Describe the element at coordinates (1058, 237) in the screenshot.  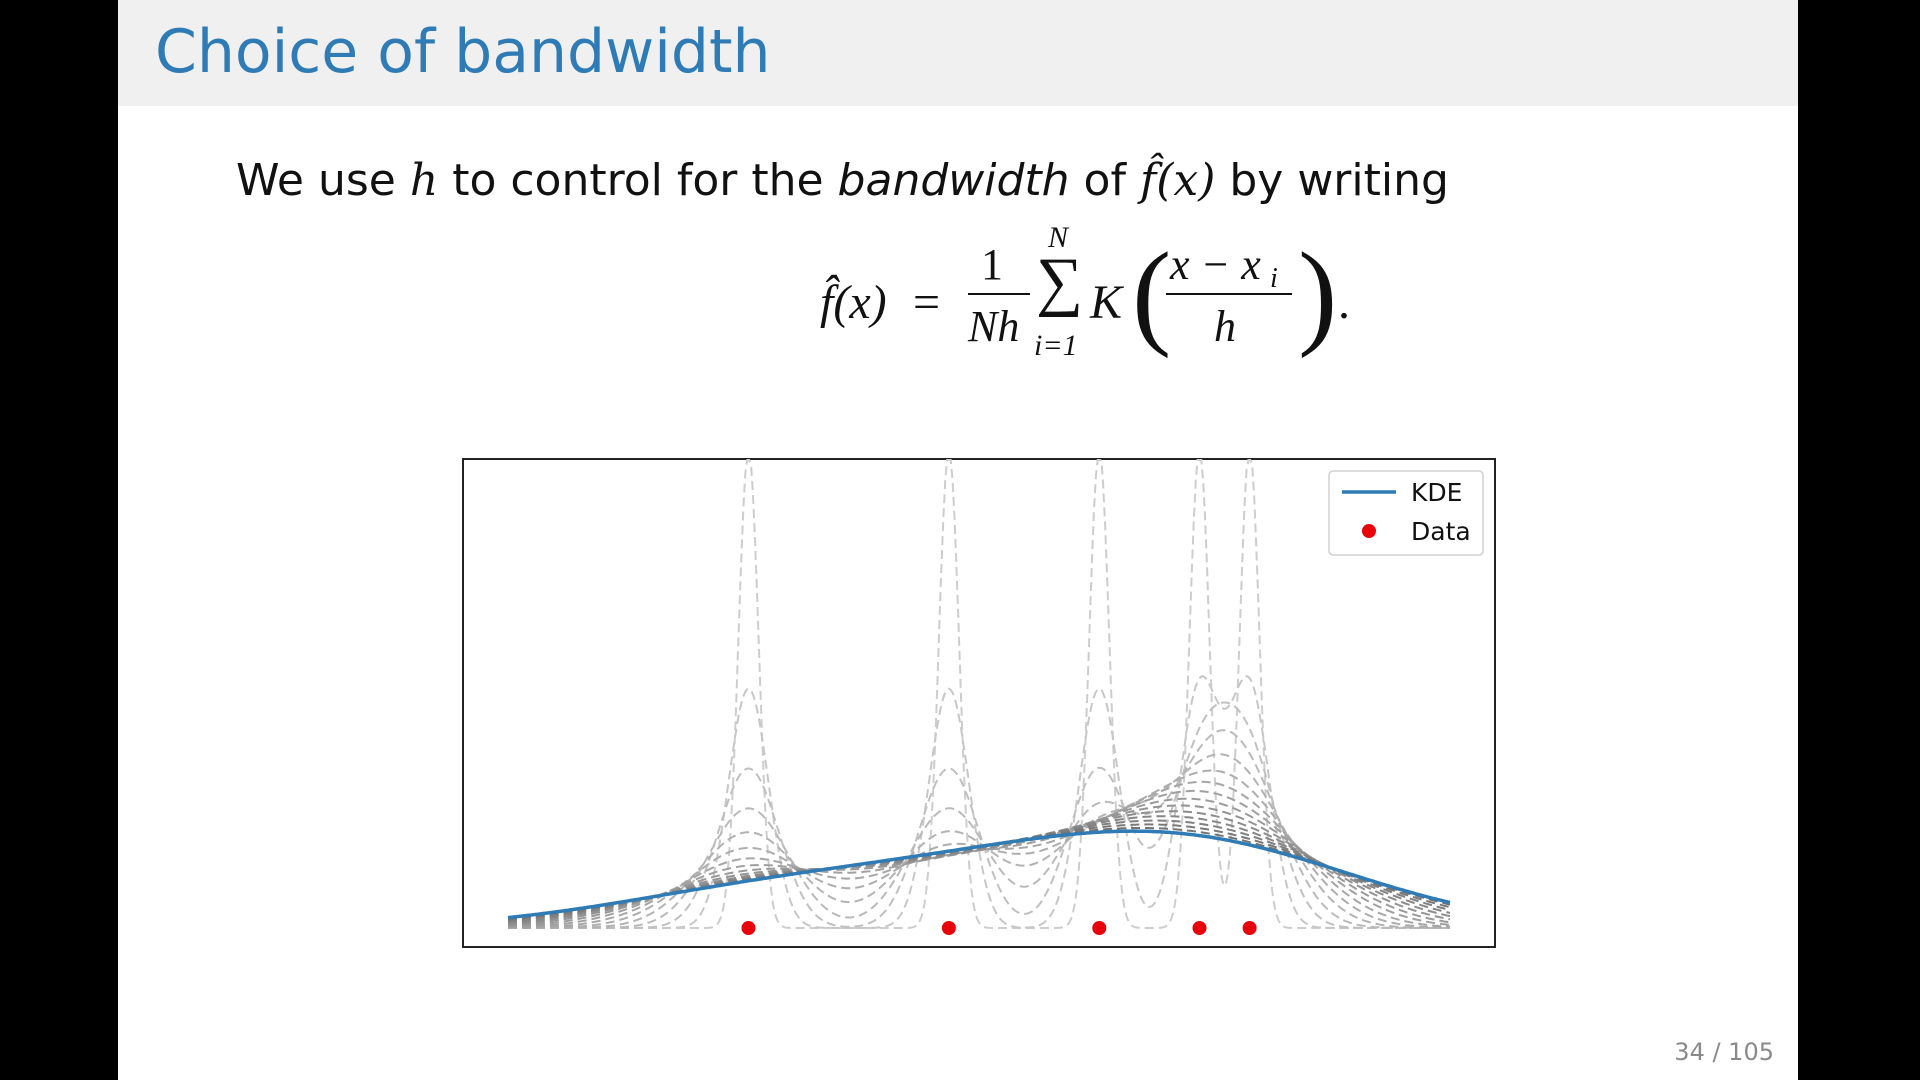
I see `formula-sum-top: N` at that location.